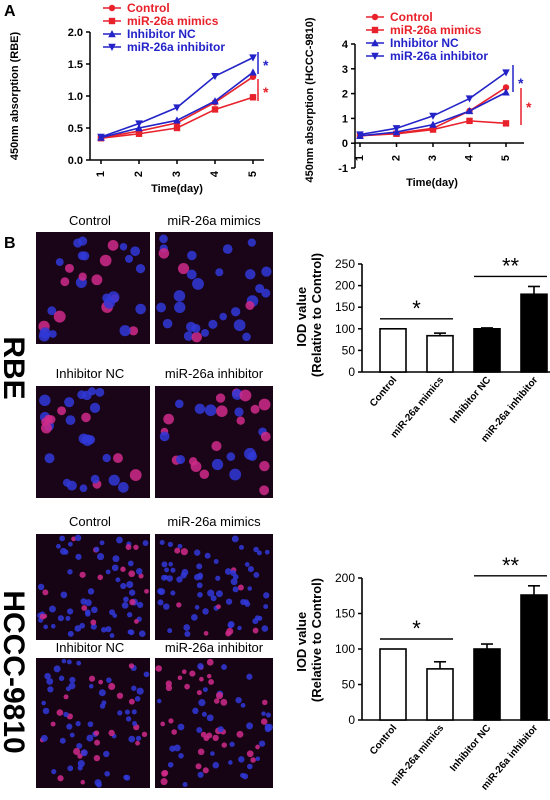 The width and height of the screenshot is (550, 800). What do you see at coordinates (470, 400) in the screenshot?
I see `category-label: Inhibitor NC` at bounding box center [470, 400].